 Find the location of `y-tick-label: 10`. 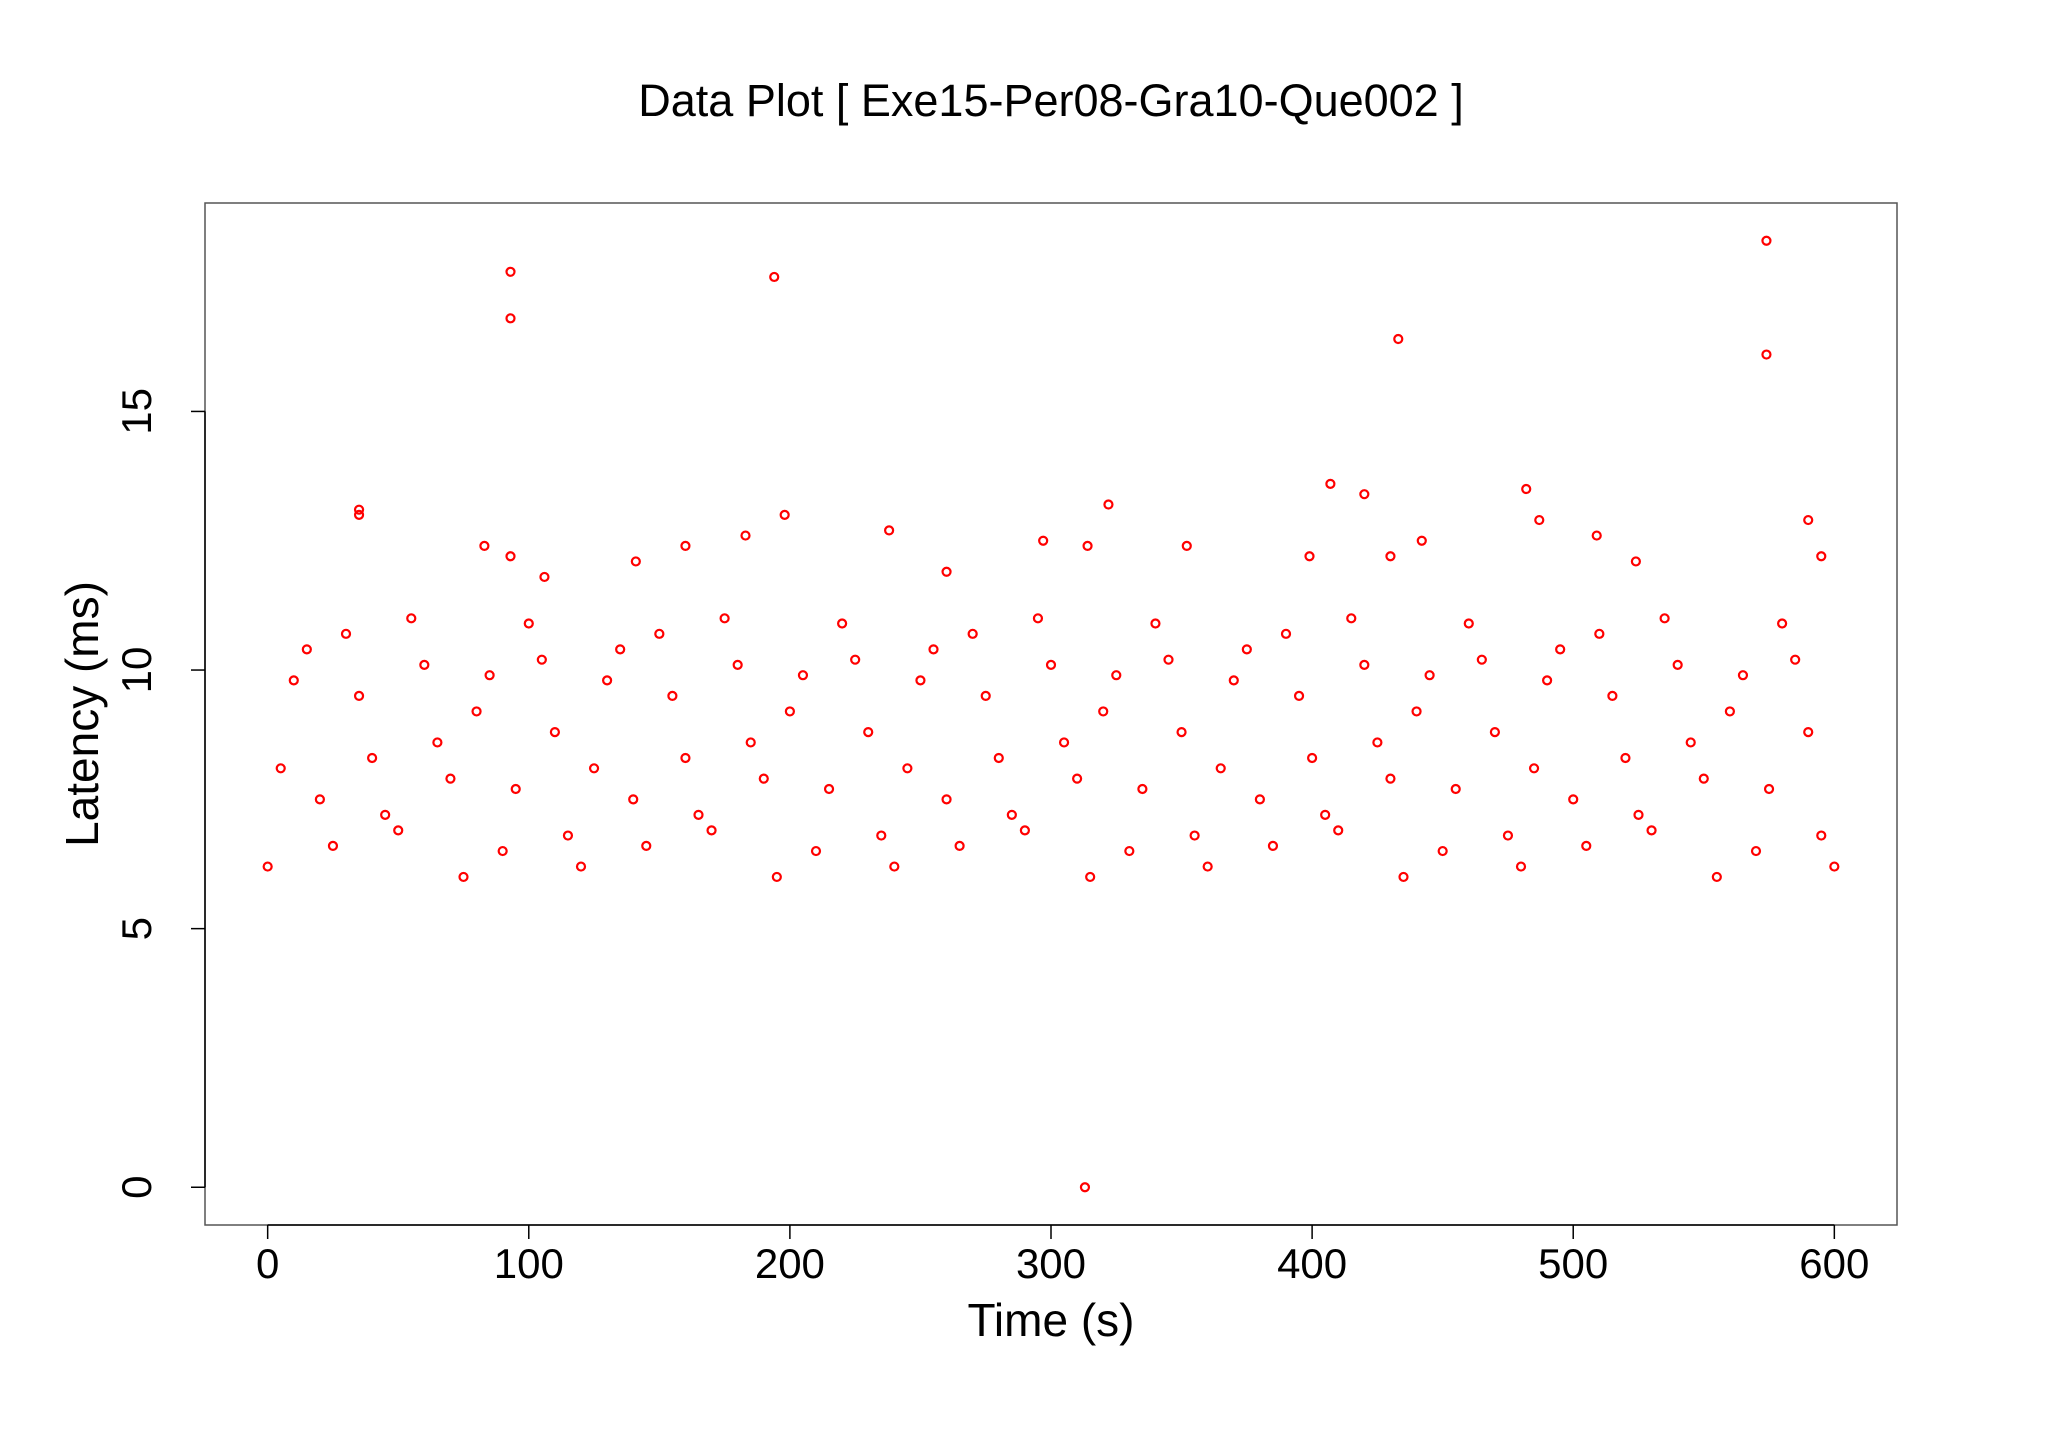

y-tick-label: 10 is located at coordinates (136, 670).